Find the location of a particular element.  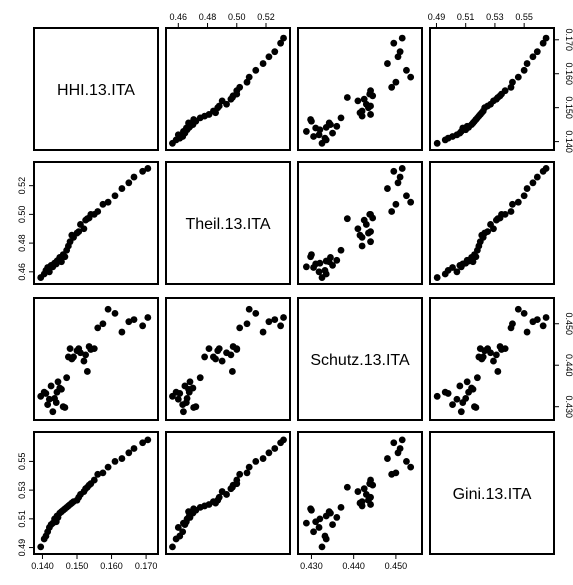

y-tick-label-right-hhi-13-ita: 0.150 is located at coordinates (568, 107).